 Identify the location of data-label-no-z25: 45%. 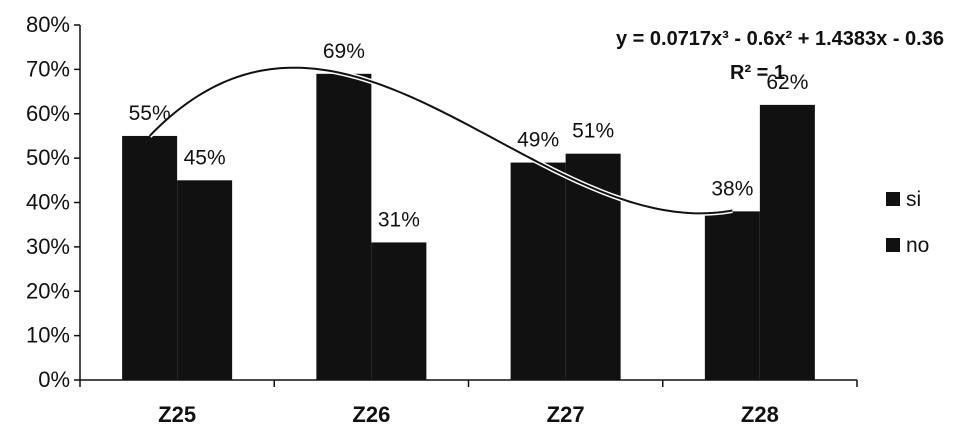
(205, 157).